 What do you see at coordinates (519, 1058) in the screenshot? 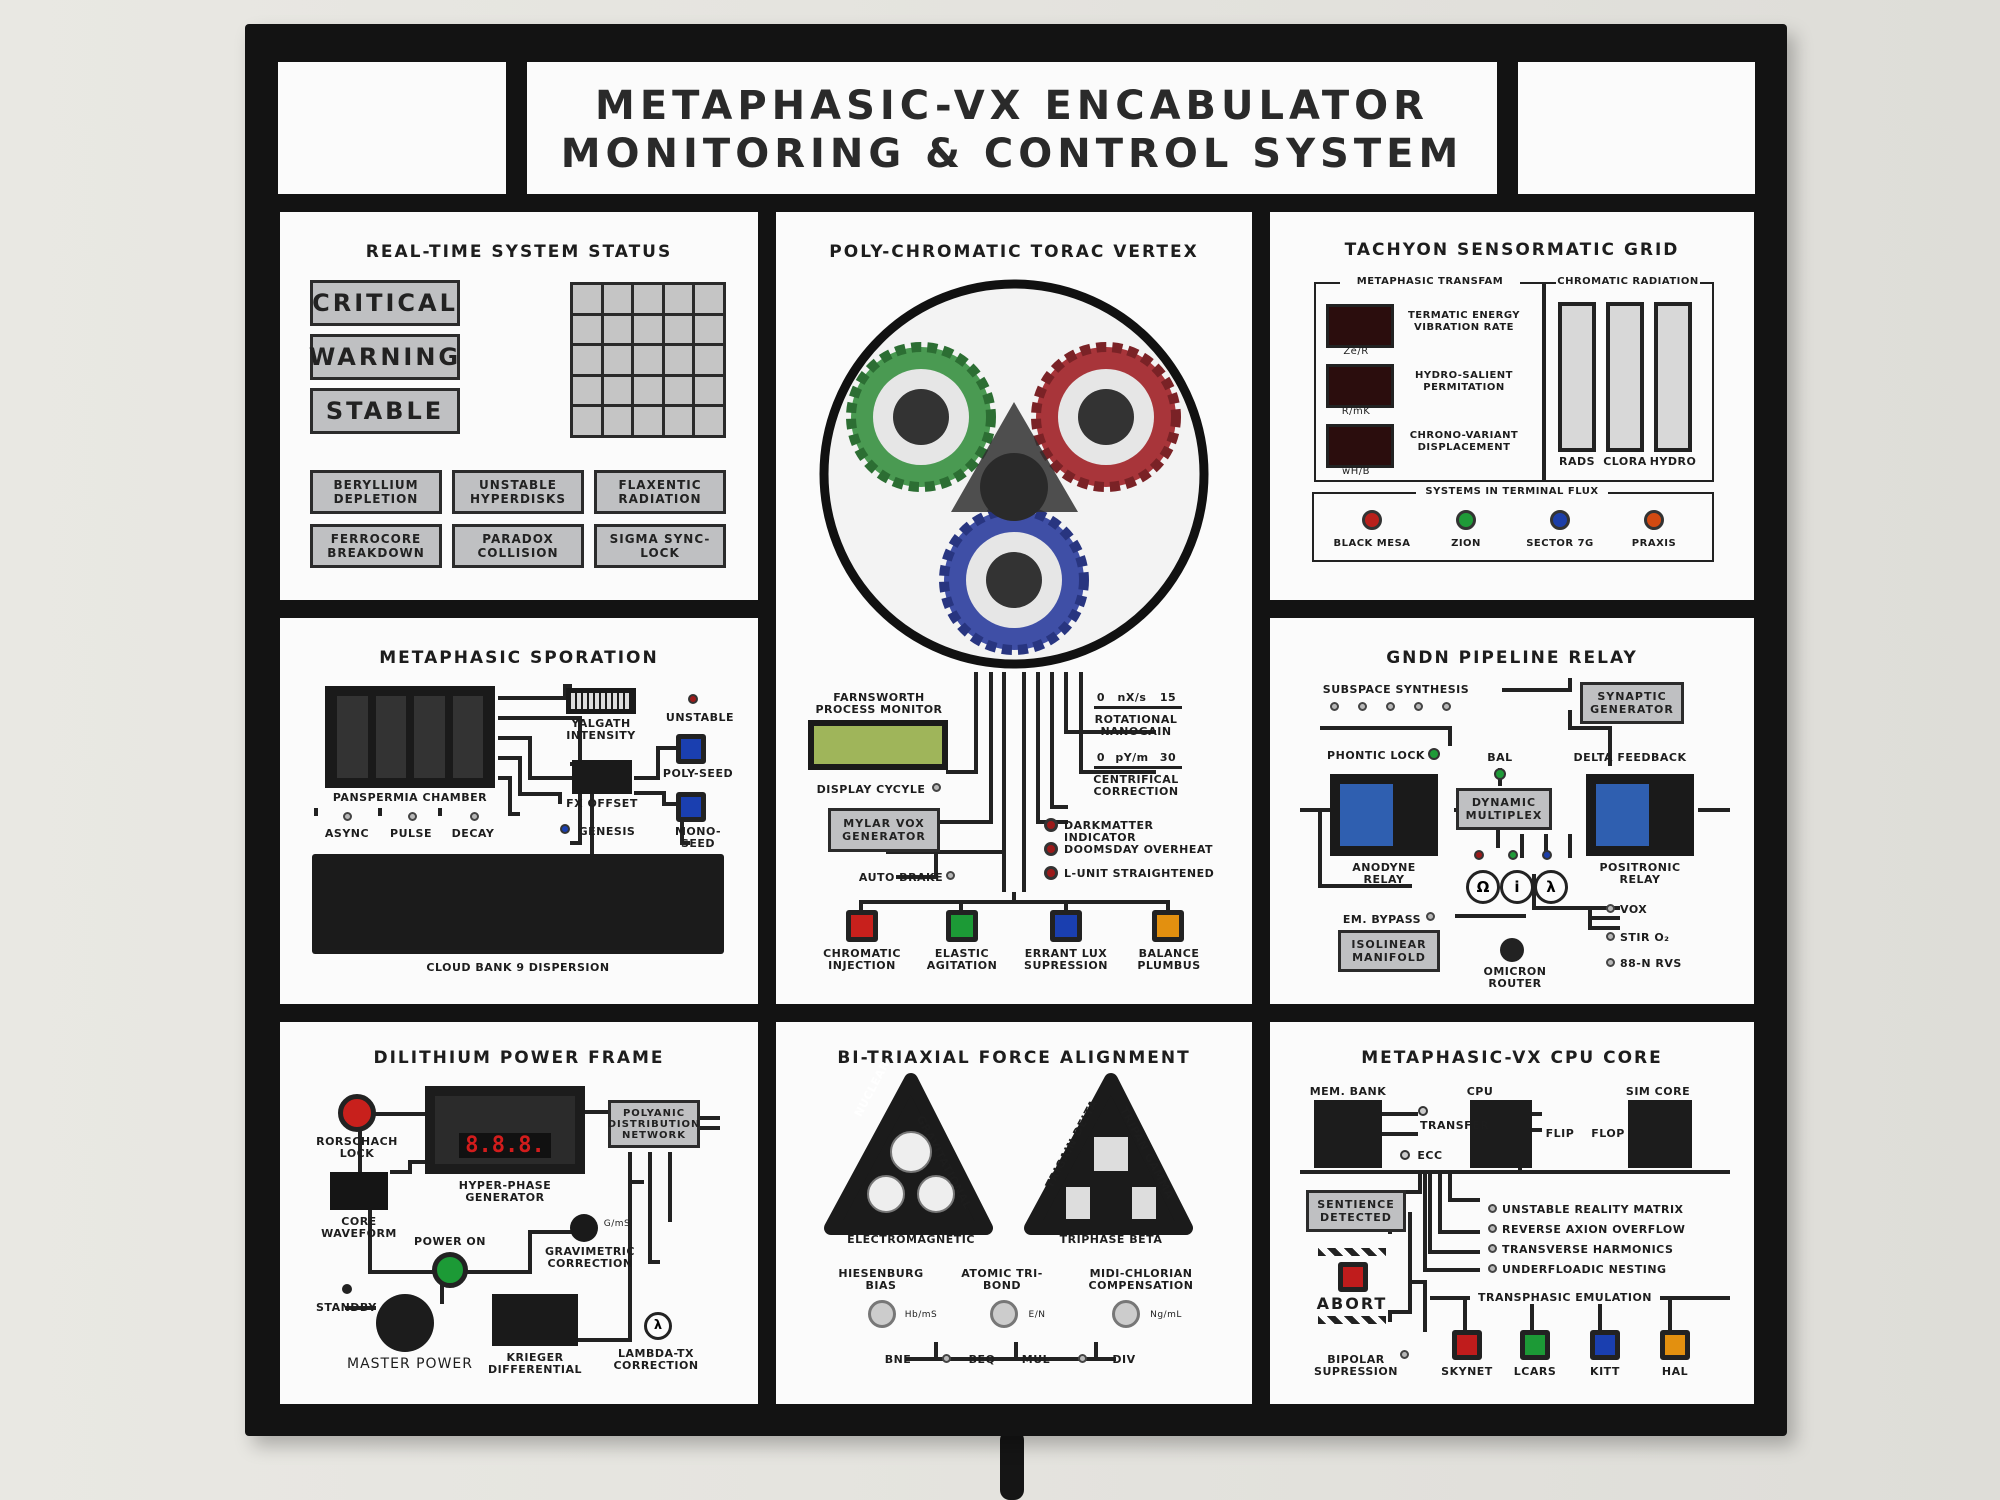
I see `panel-title: DILITHIUM POWER FRAME` at bounding box center [519, 1058].